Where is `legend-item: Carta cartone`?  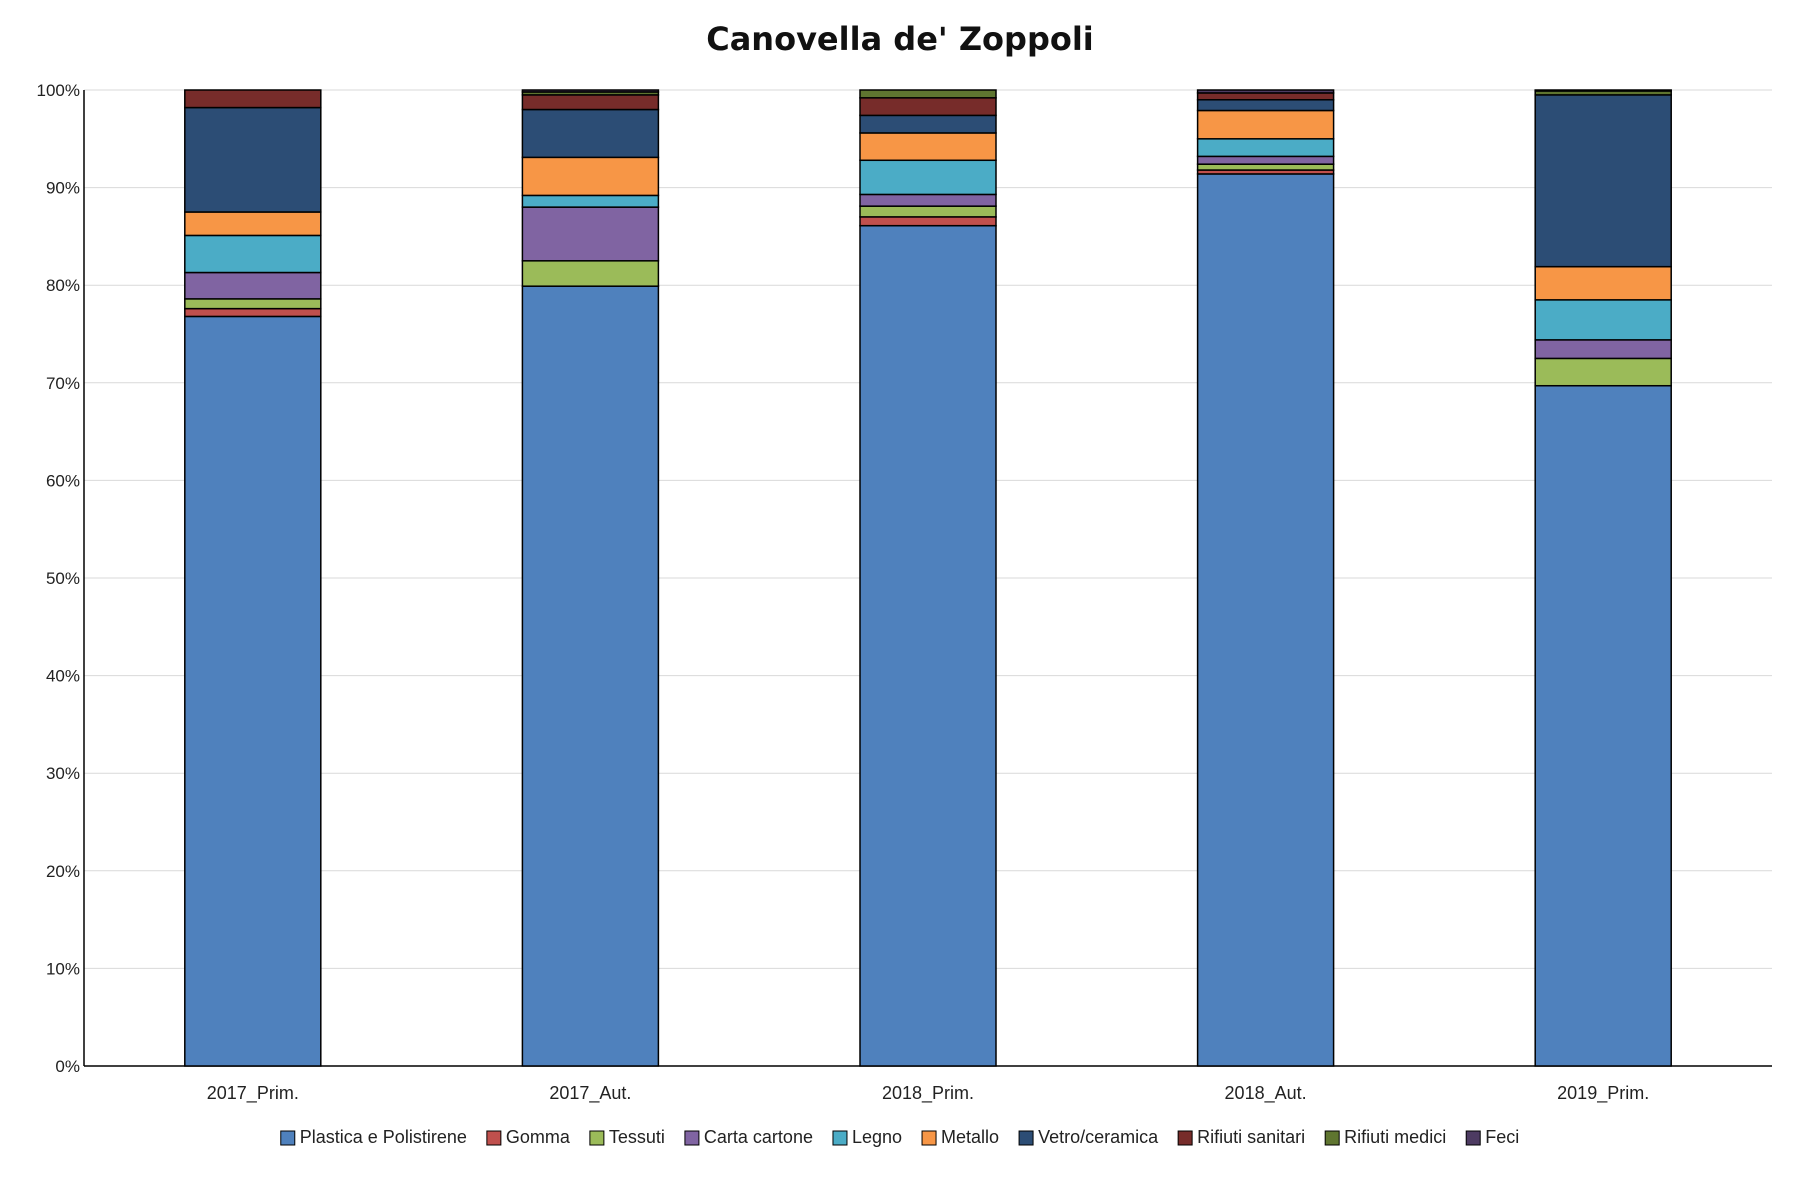 legend-item: Carta cartone is located at coordinates (748, 1137).